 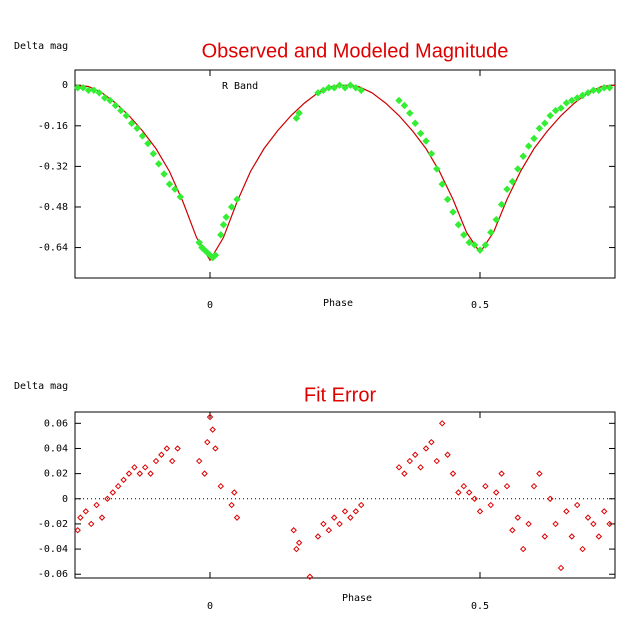 What do you see at coordinates (56, 448) in the screenshot?
I see `y-tick-label: 0.04` at bounding box center [56, 448].